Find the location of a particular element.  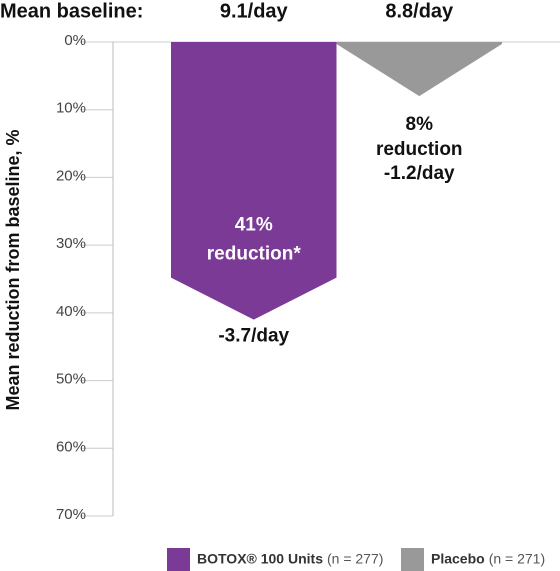

header: Mean baseline: is located at coordinates (71, 11).